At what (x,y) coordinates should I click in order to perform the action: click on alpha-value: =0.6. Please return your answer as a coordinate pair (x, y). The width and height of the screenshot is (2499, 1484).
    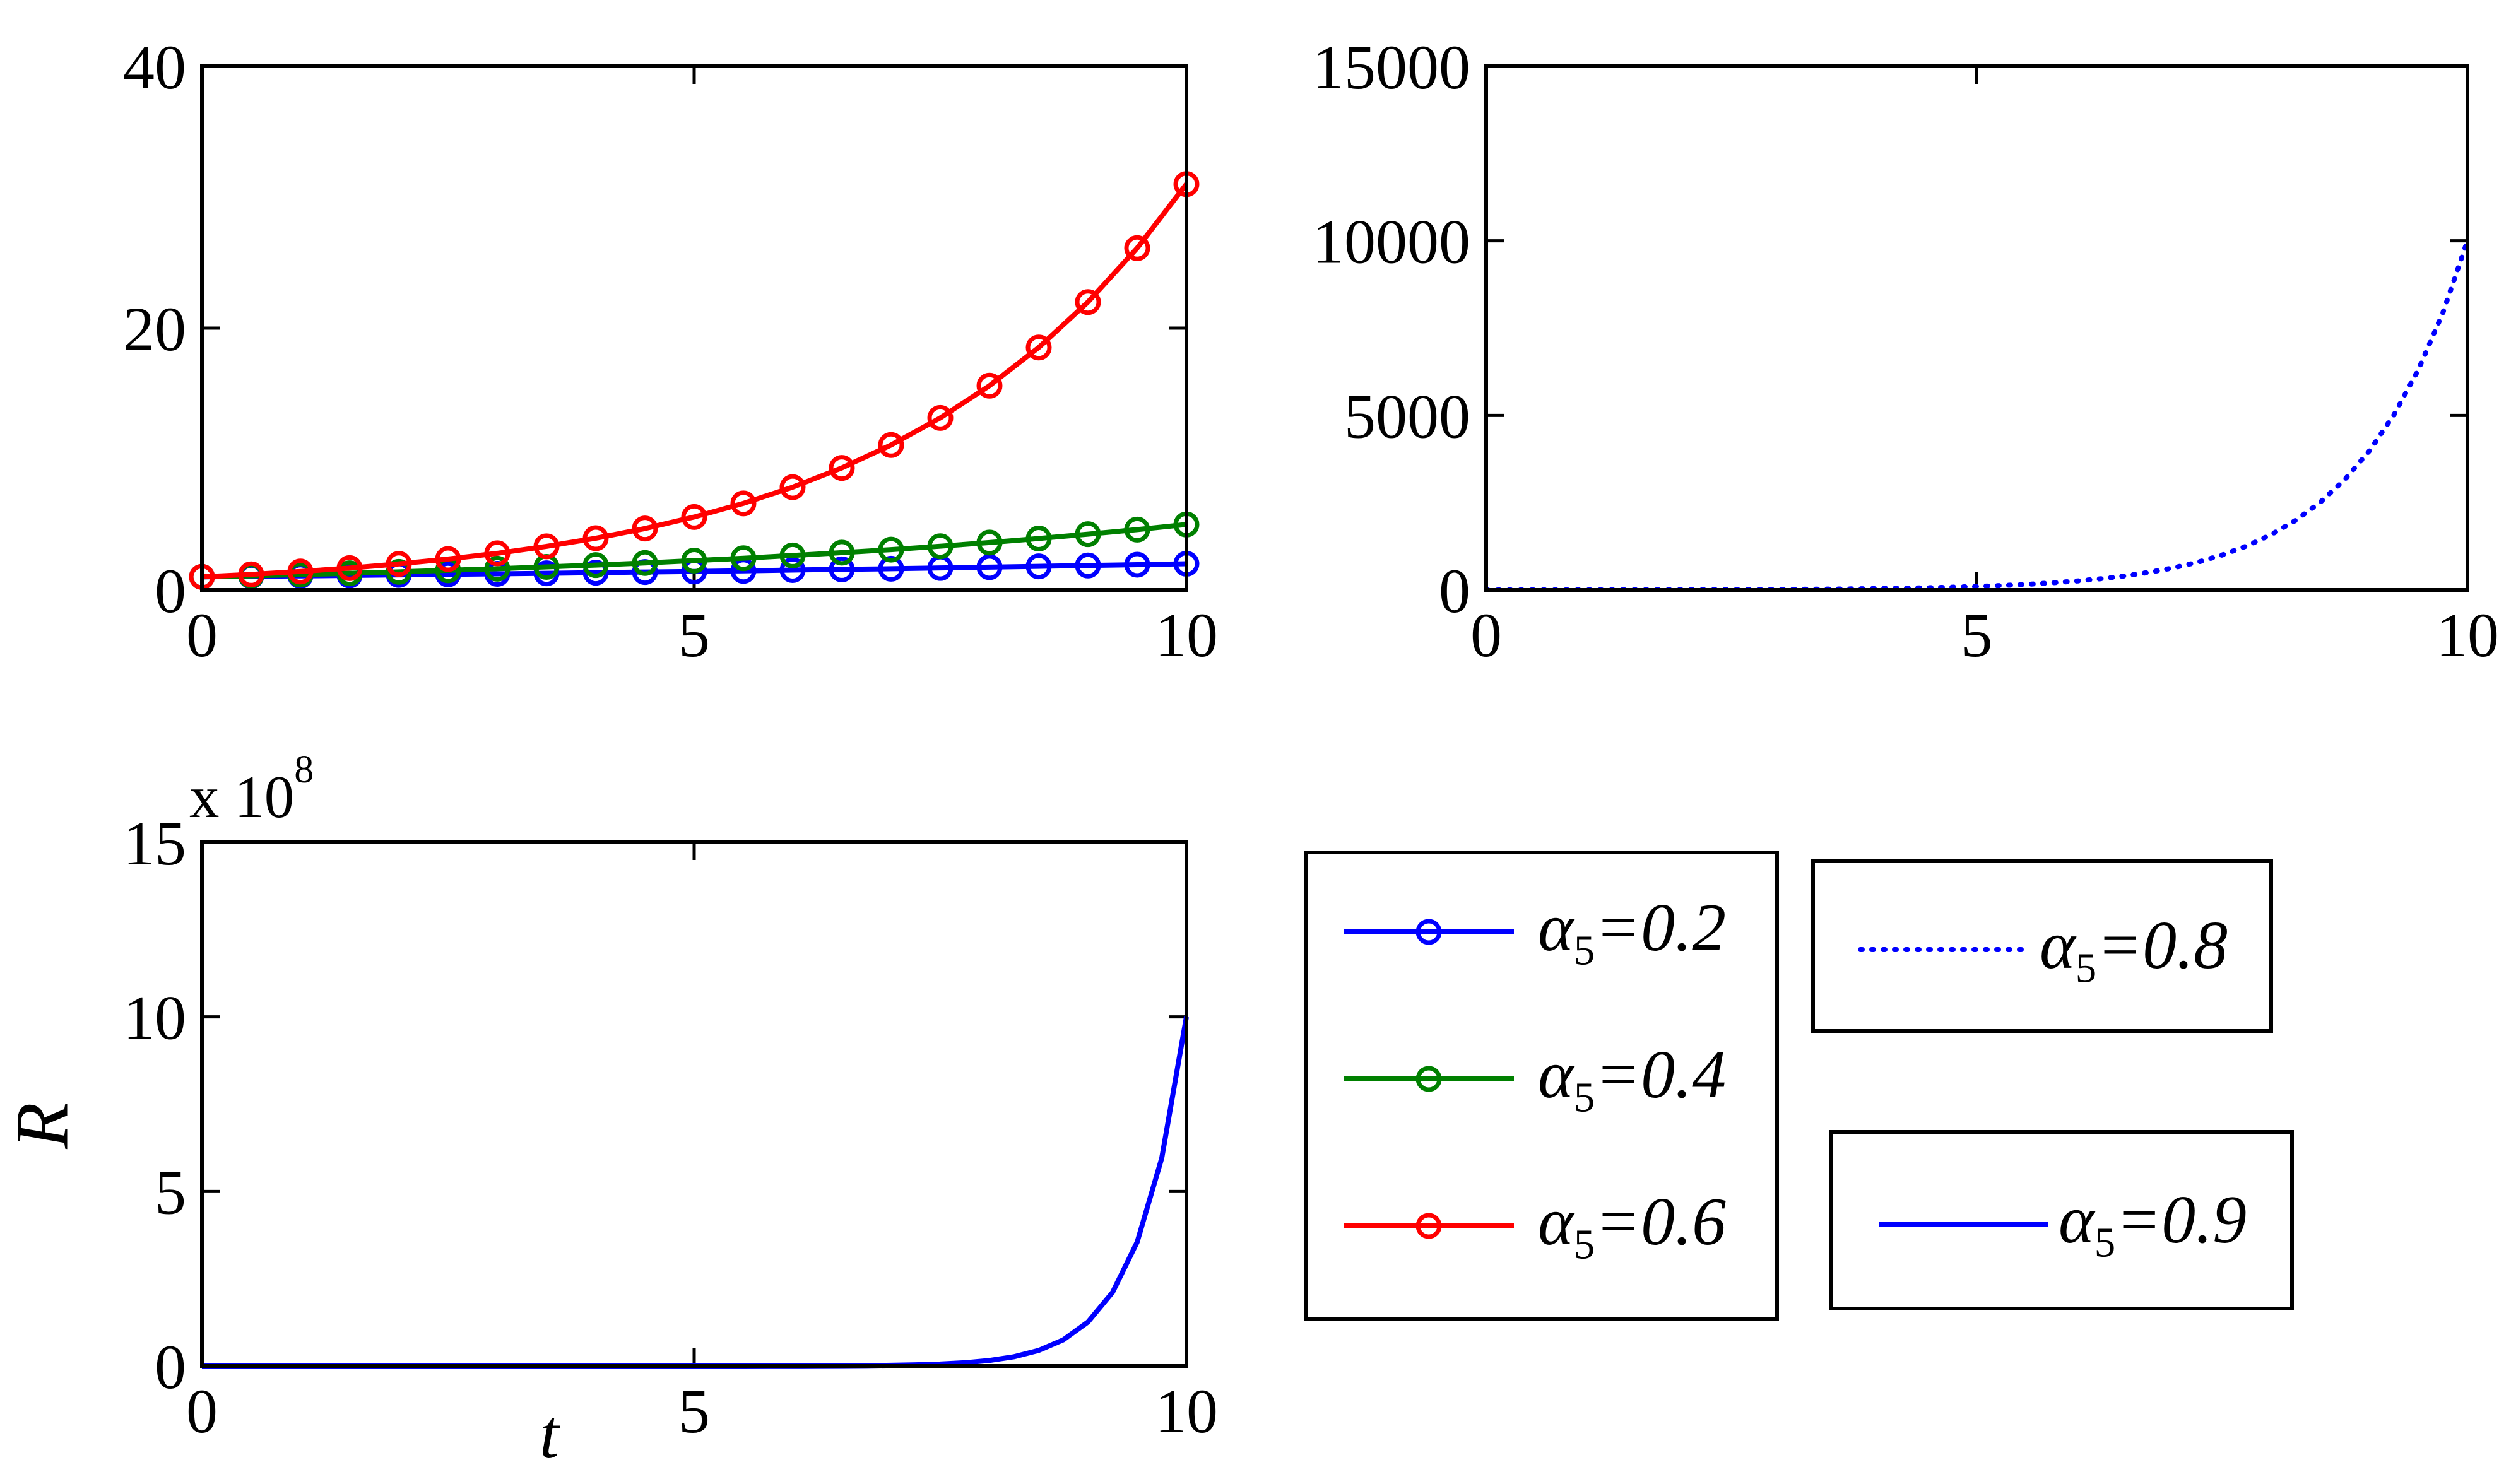
    Looking at the image, I should click on (1661, 1221).